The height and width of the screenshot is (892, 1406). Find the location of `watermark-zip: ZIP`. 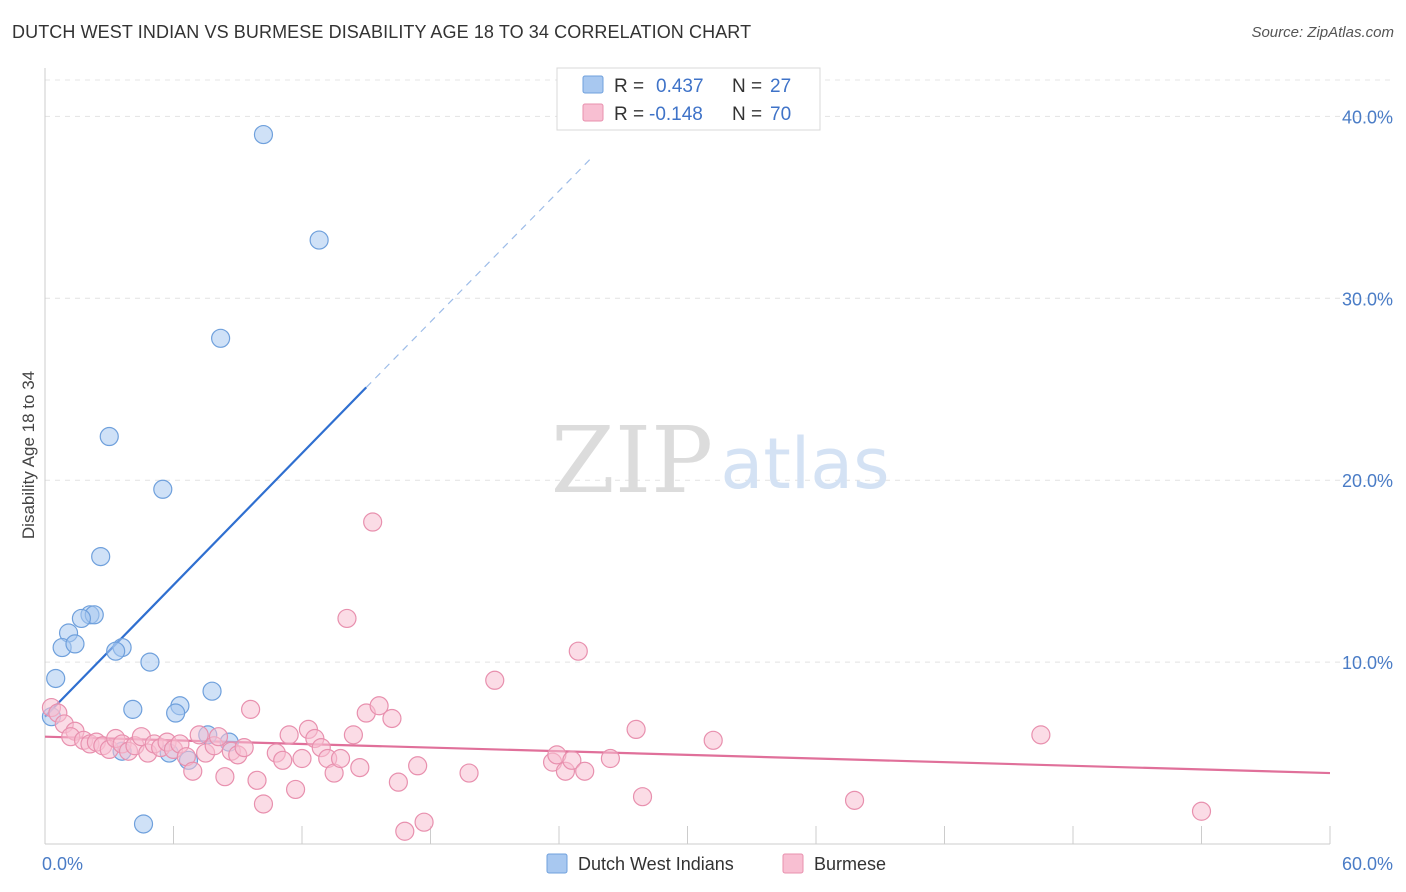

watermark-zip: ZIP is located at coordinates (632, 460).